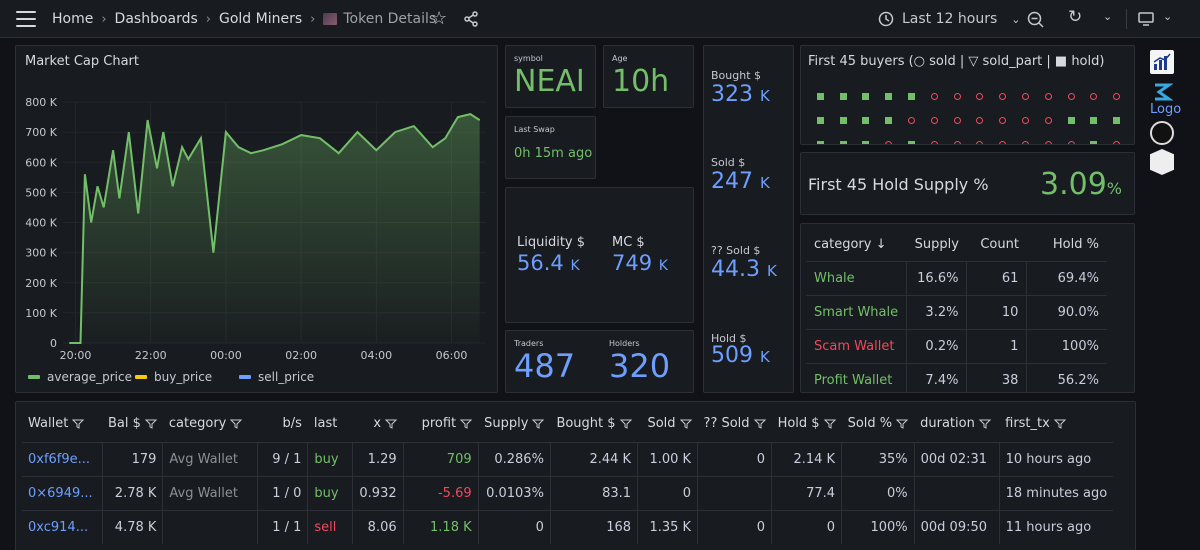  Describe the element at coordinates (452, 355) in the screenshot. I see `x-tick-label: 06:00` at that location.